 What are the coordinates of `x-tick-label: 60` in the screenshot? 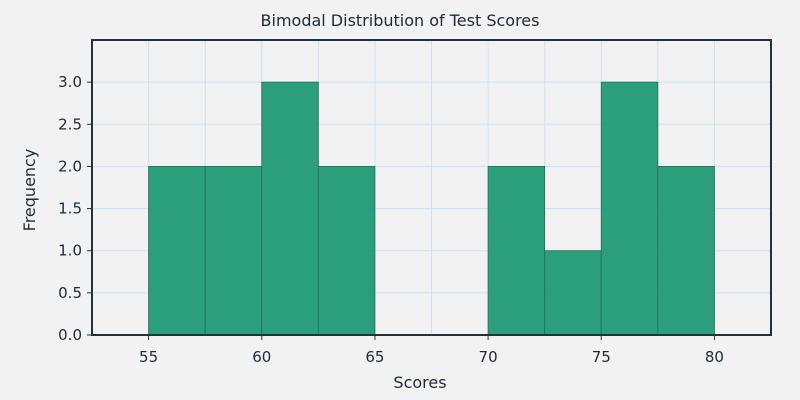 It's located at (261, 357).